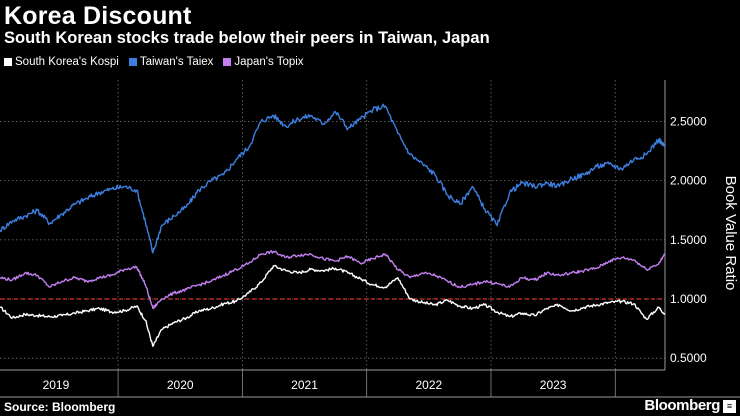 This screenshot has height=416, width=740. What do you see at coordinates (176, 62) in the screenshot?
I see `legend-label-taiex: Taiwan's Taiex` at bounding box center [176, 62].